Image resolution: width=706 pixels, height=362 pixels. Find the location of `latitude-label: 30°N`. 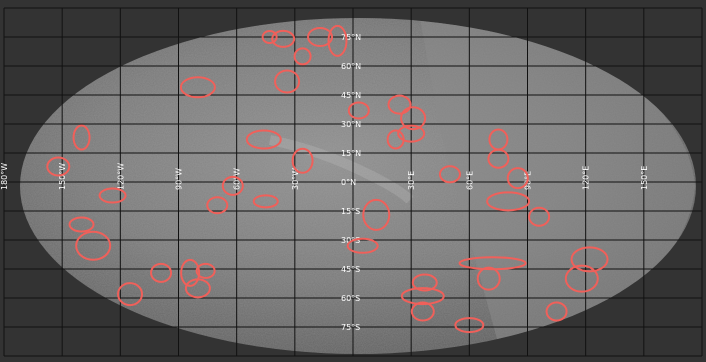

latitude-label: 30°N is located at coordinates (351, 124).